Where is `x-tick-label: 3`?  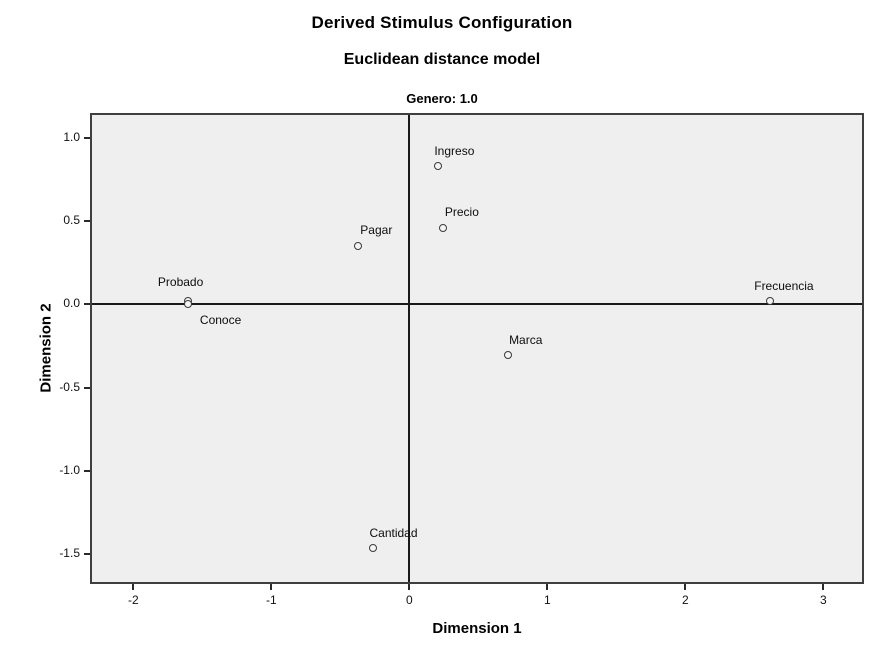
x-tick-label: 3 is located at coordinates (823, 600).